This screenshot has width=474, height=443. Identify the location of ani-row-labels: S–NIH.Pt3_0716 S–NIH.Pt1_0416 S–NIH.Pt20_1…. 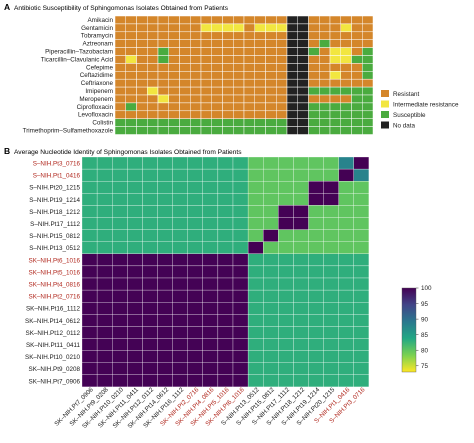
(52, 272).